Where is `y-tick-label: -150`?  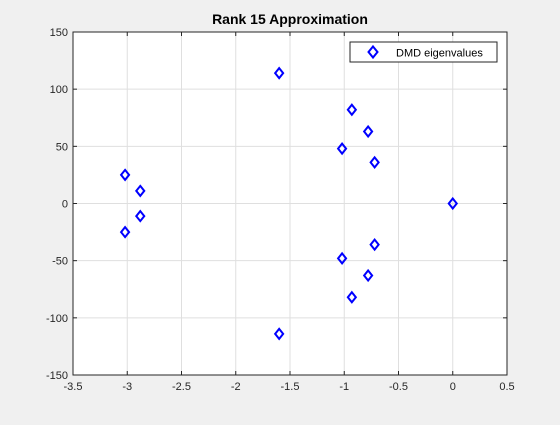
y-tick-label: -150 is located at coordinates (57, 376).